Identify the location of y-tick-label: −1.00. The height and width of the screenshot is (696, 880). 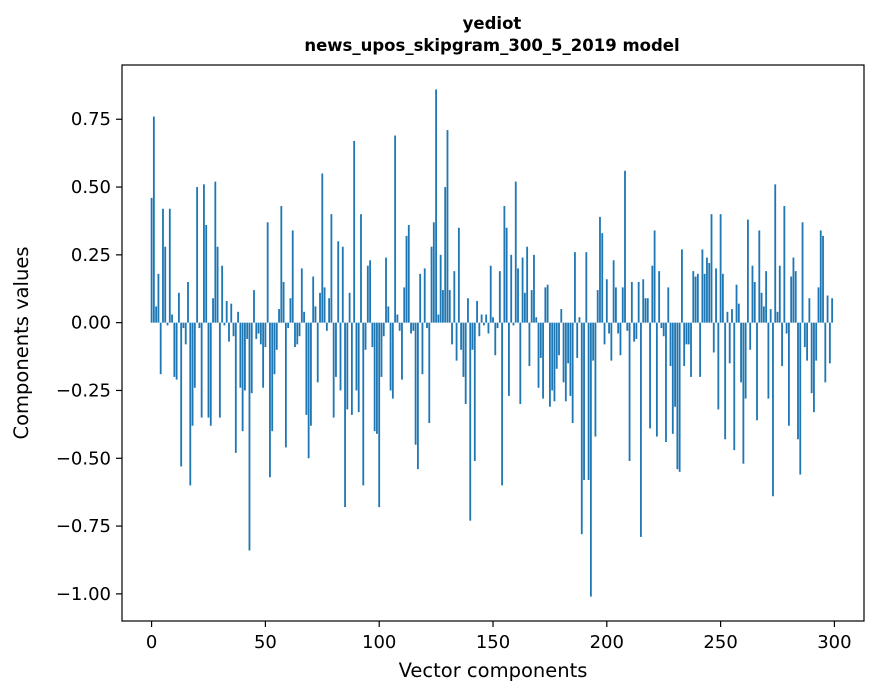
(83, 594).